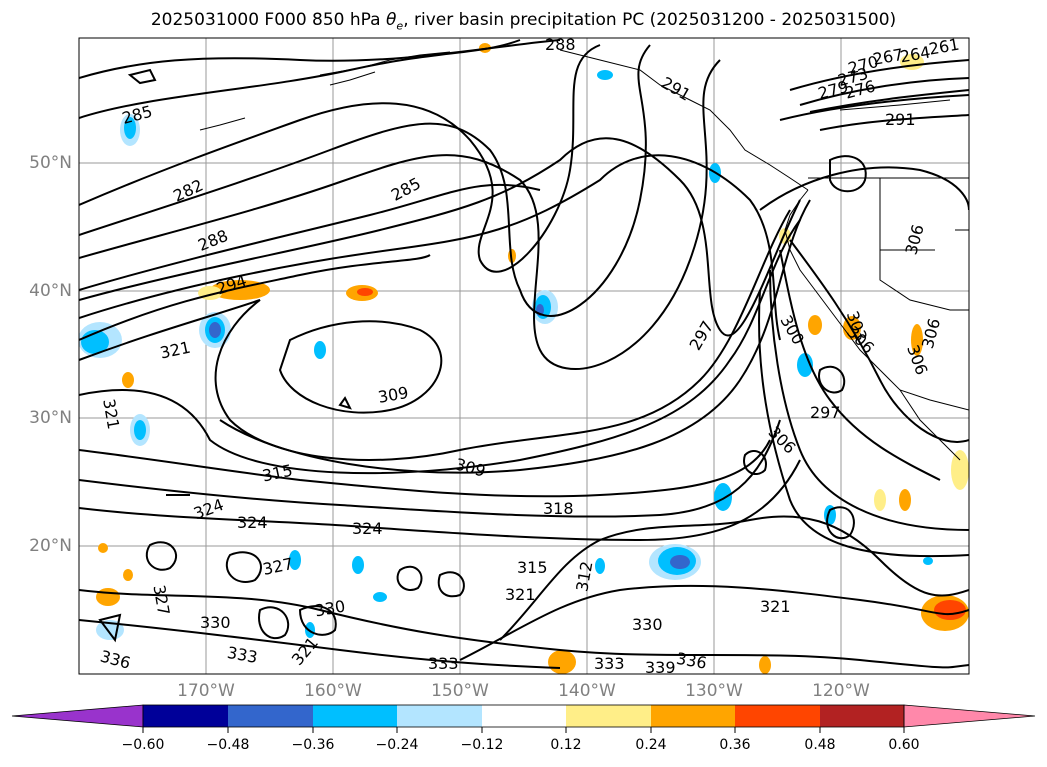 The height and width of the screenshot is (767, 1047). I want to click on contour-label: 339, so click(660, 667).